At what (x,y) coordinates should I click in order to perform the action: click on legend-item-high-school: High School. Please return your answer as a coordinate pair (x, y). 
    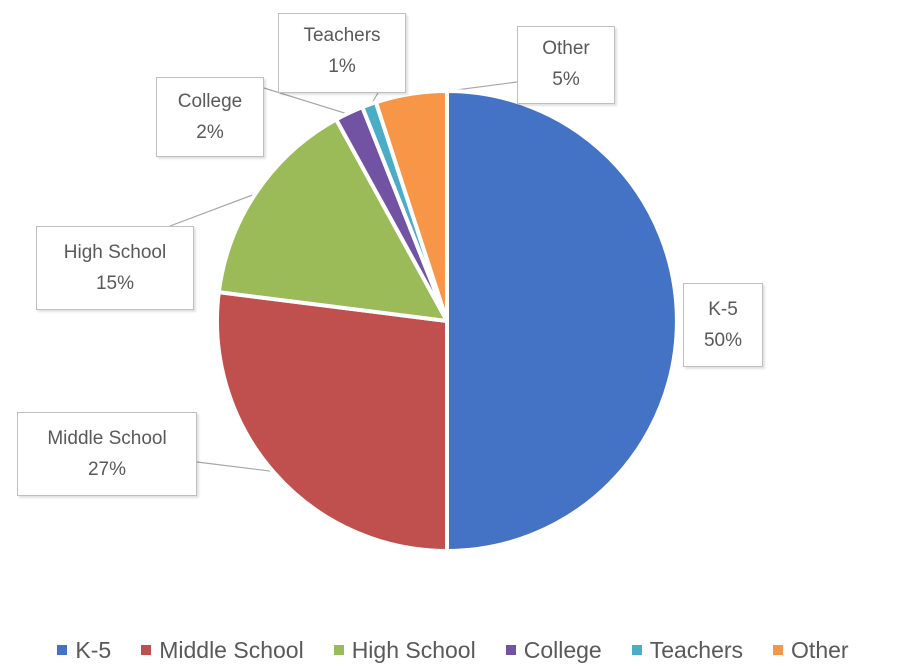
    Looking at the image, I should click on (404, 650).